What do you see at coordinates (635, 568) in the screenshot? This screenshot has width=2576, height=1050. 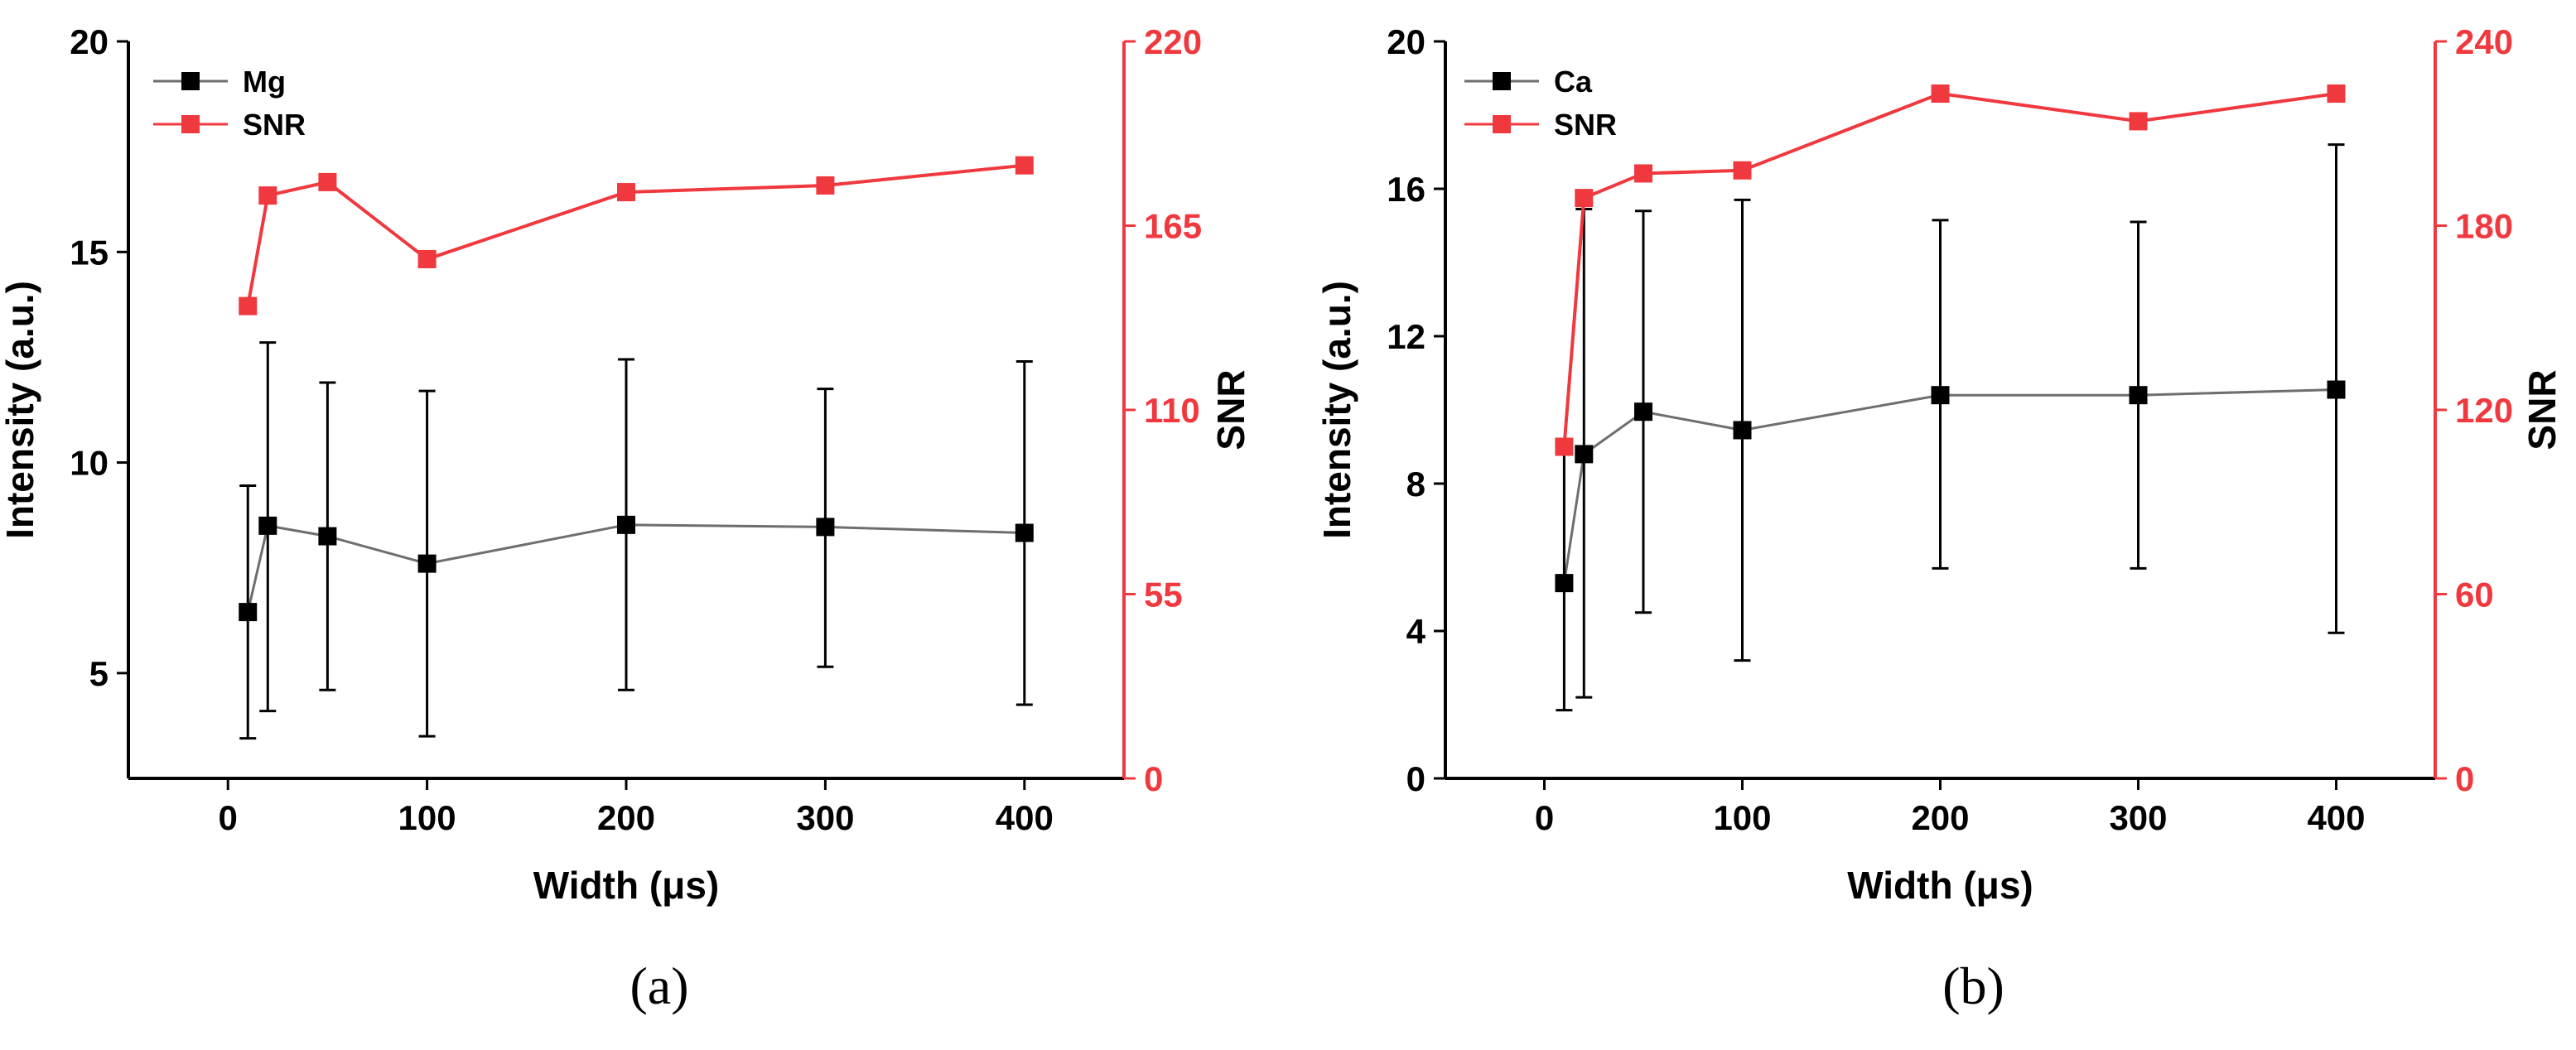 I see `series-line-mg` at bounding box center [635, 568].